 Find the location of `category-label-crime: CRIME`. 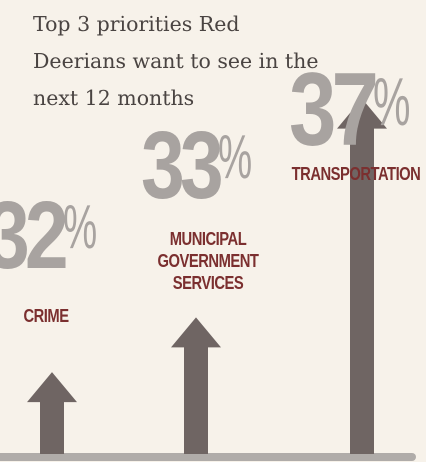

category-label-crime: CRIME is located at coordinates (46, 316).